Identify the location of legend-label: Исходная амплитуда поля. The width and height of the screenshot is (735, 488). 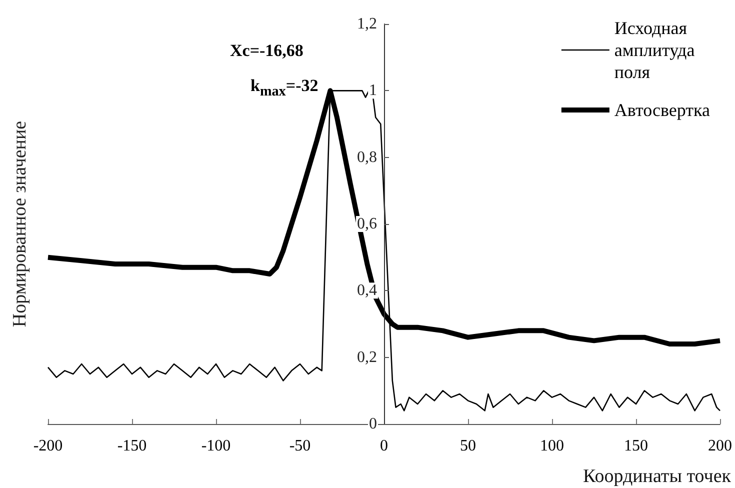
(654, 50).